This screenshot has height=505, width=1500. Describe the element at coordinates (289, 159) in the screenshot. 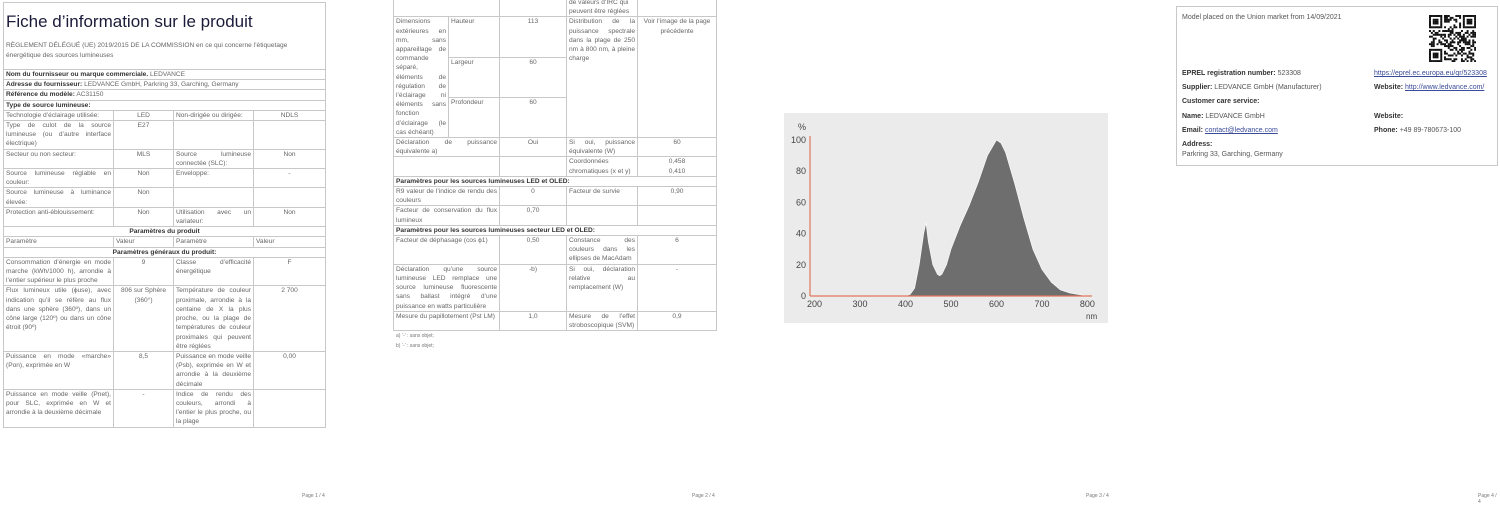

I see `table-cell: Non` at that location.